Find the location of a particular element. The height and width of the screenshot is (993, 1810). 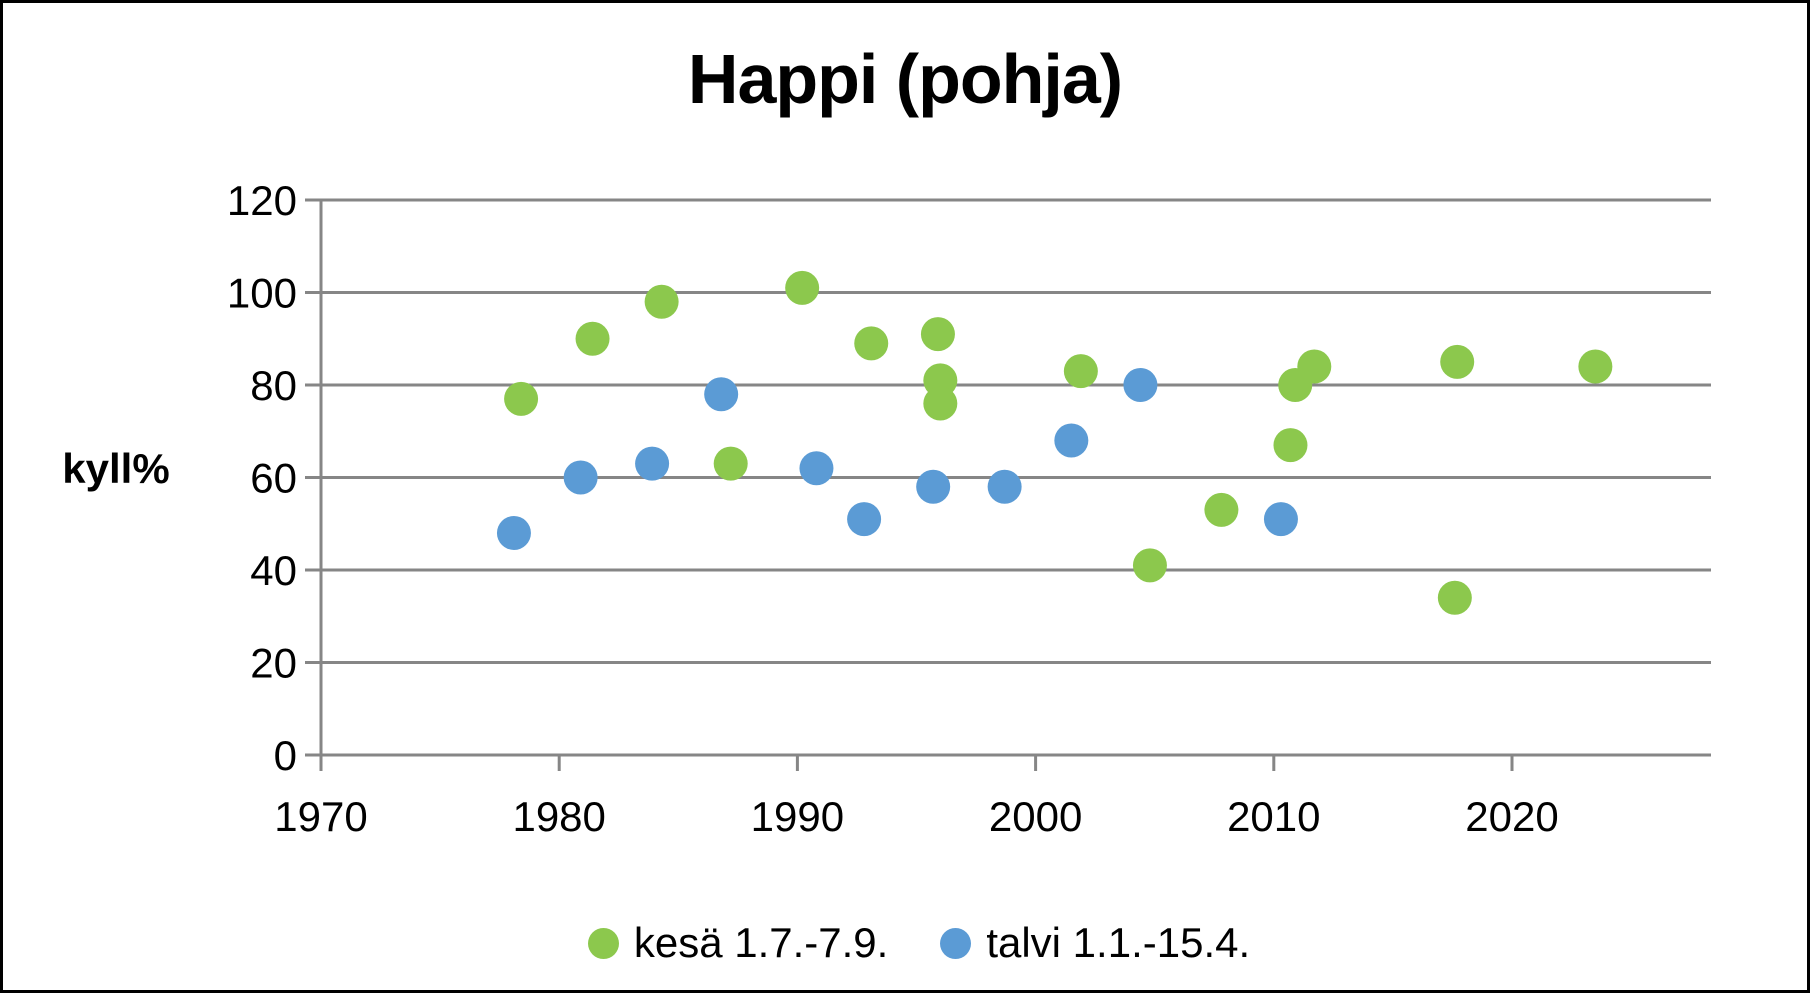

y-tick-label: 20 is located at coordinates (273, 663).